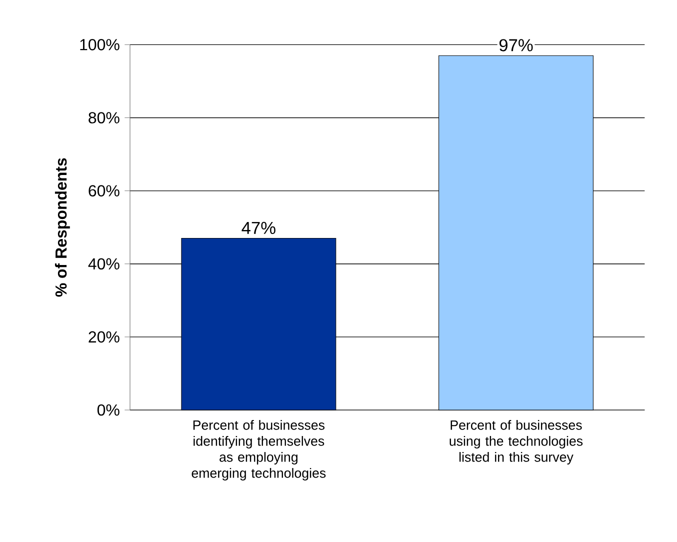 This screenshot has height=542, width=677. I want to click on x-tick-label: Percent of businesses identifying themselves as employing emerging technologies, so click(259, 450).